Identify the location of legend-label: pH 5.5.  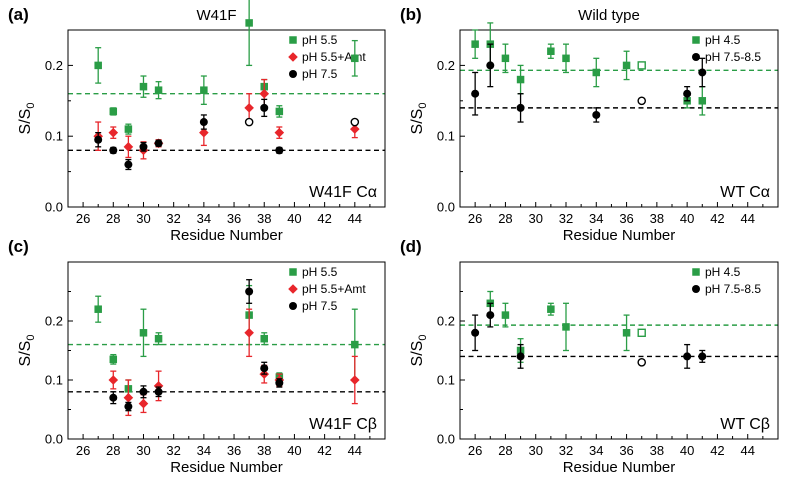
(320, 272).